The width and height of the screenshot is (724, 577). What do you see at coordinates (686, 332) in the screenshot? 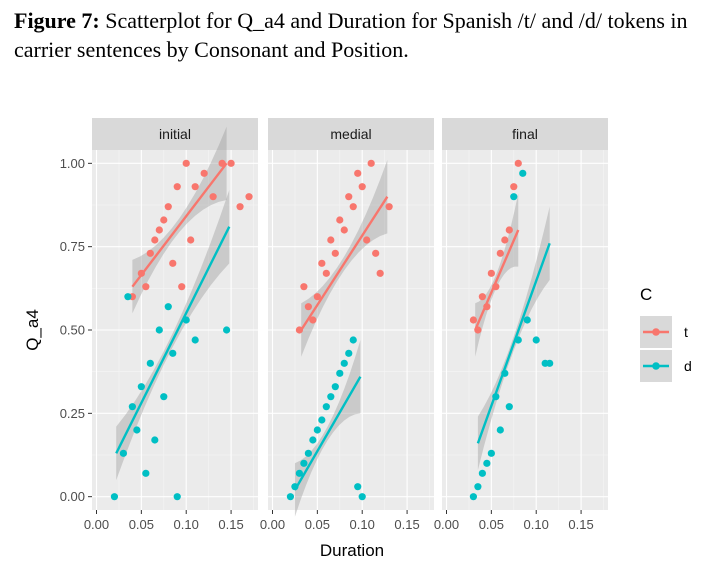
I see `legend-label-t: t` at bounding box center [686, 332].